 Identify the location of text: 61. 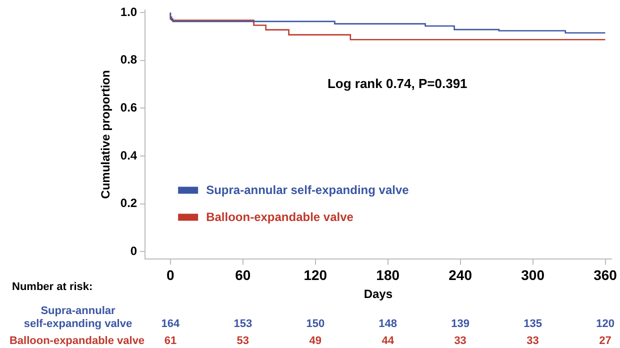
(170, 341).